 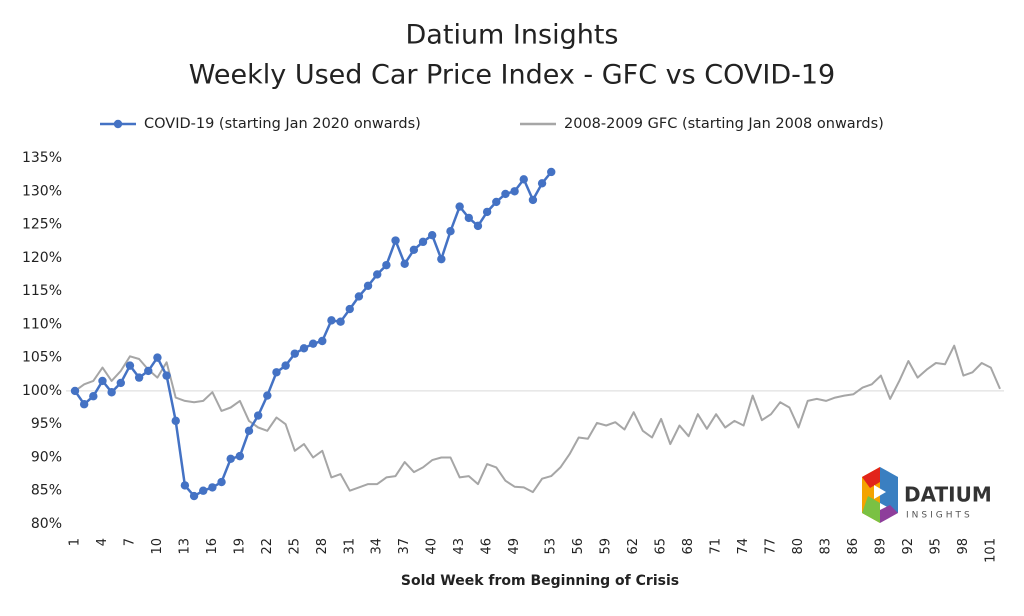 What do you see at coordinates (75, 542) in the screenshot?
I see `x-tick-label: 1` at bounding box center [75, 542].